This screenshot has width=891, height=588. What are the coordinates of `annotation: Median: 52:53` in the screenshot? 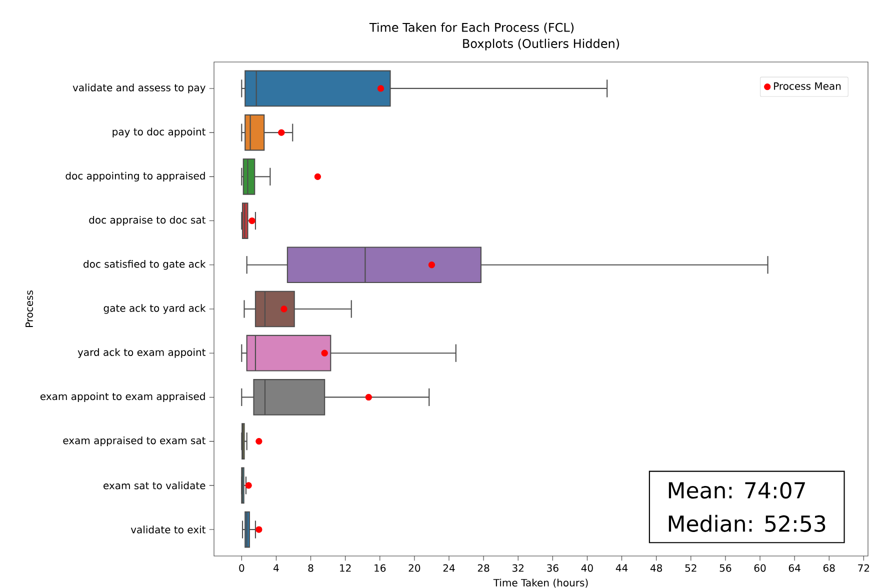 It's located at (747, 523).